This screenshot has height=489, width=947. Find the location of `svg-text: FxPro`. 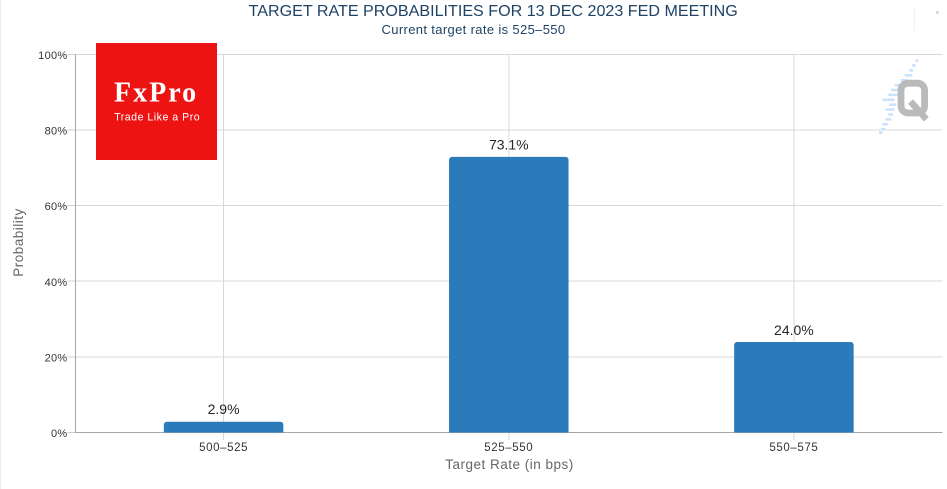

svg-text: FxPro is located at coordinates (156, 92).